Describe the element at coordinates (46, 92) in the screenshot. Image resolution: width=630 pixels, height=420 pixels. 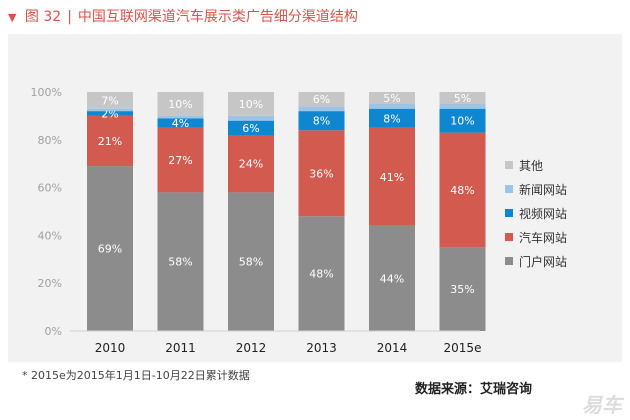
I see `y-tick-label: 100%` at that location.